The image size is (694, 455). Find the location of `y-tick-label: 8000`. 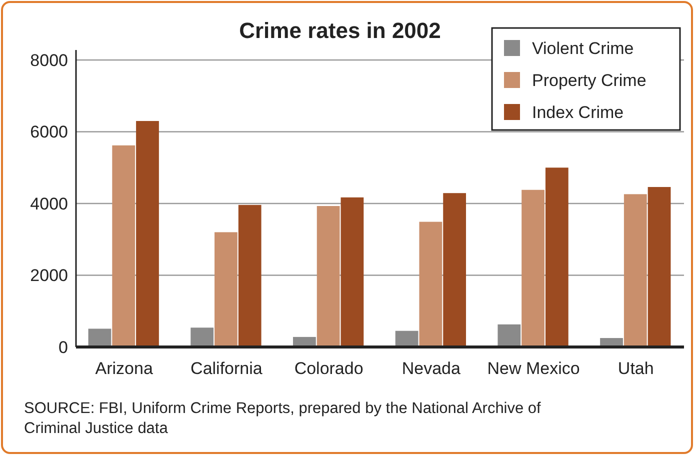

y-tick-label: 8000 is located at coordinates (49, 60).